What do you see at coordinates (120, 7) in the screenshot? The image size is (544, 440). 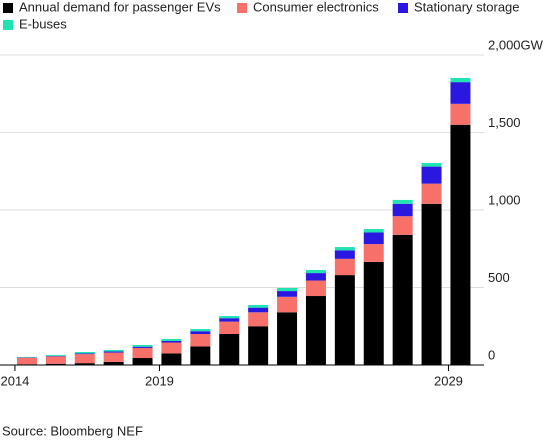 I see `legend-label: Annual demand for passenger EVs` at bounding box center [120, 7].